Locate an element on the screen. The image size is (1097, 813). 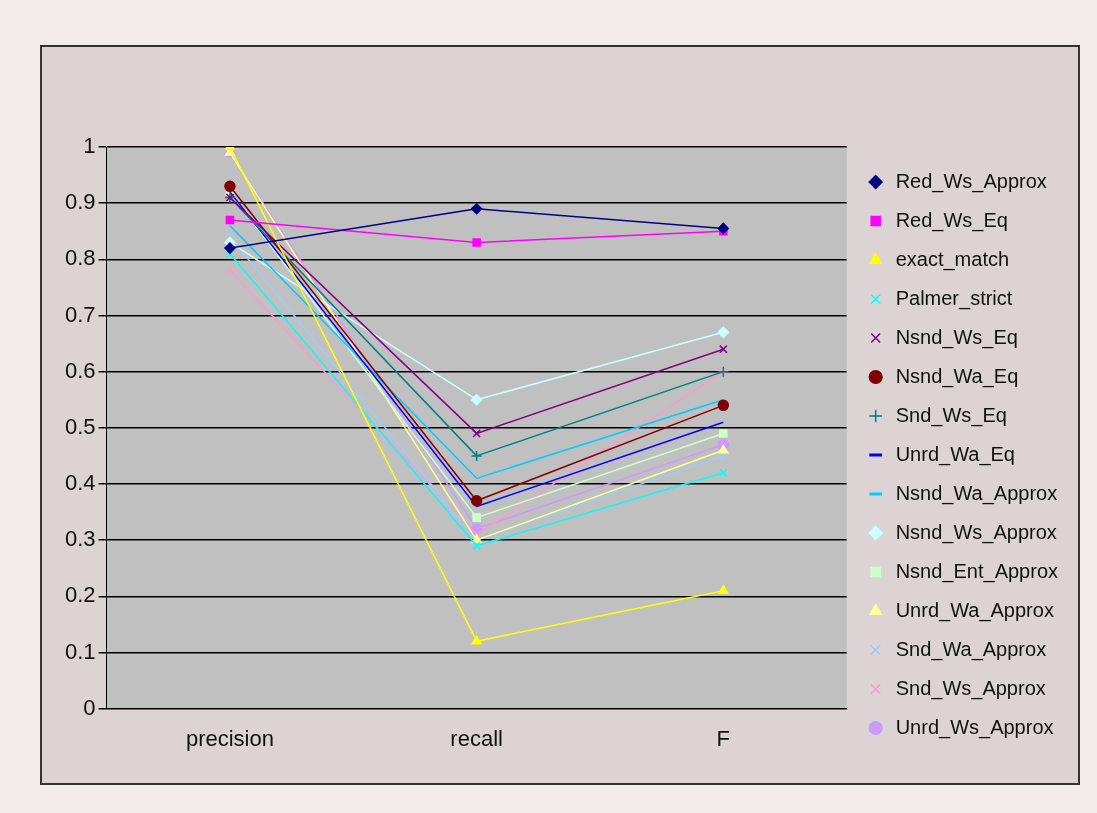
legend-label: Unrd_Wa_Eq is located at coordinates (955, 454).